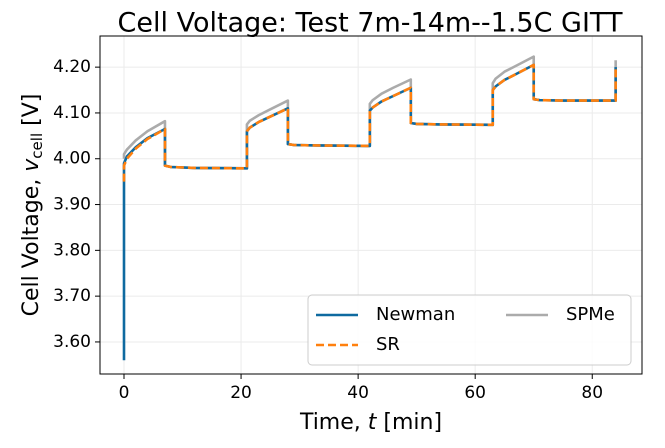  I want to click on y-label-subscript: cell, so click(37, 146).